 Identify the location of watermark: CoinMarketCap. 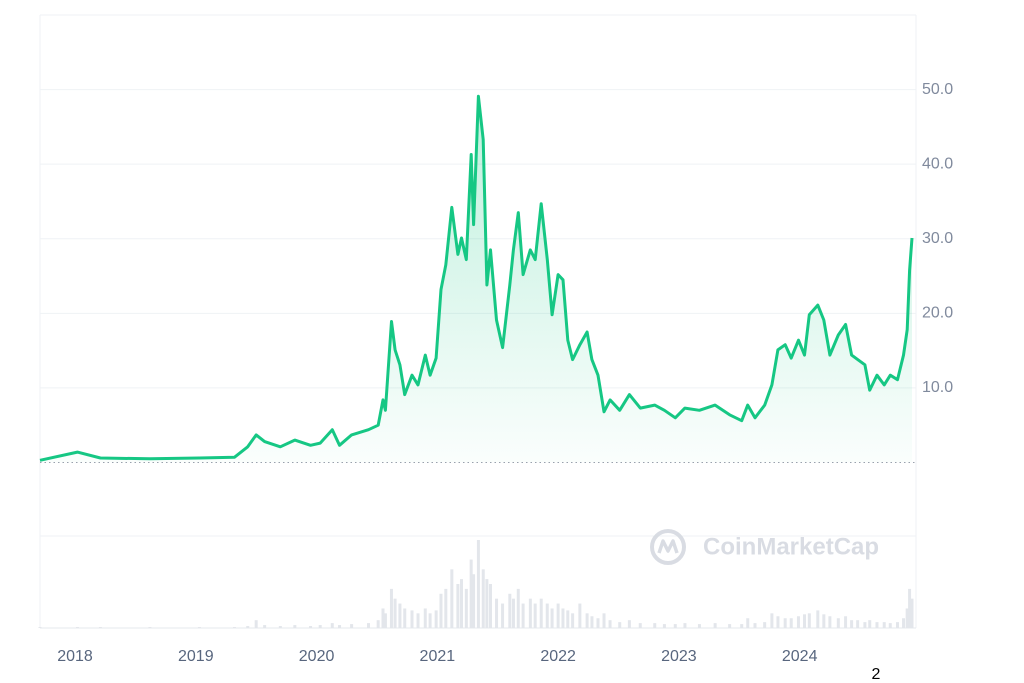
(764, 547).